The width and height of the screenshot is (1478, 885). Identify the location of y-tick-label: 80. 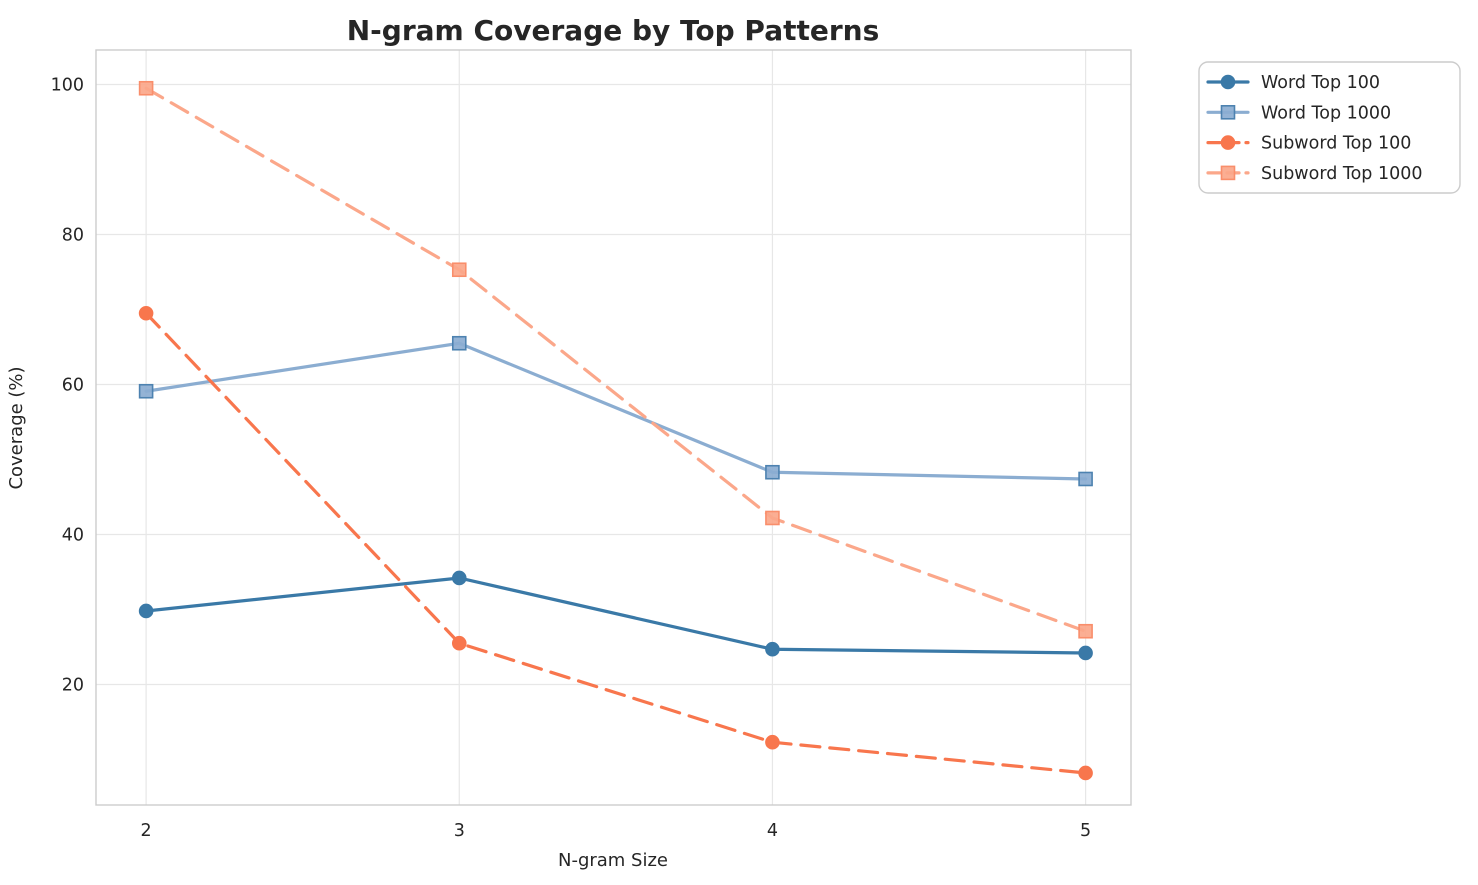
(73, 235).